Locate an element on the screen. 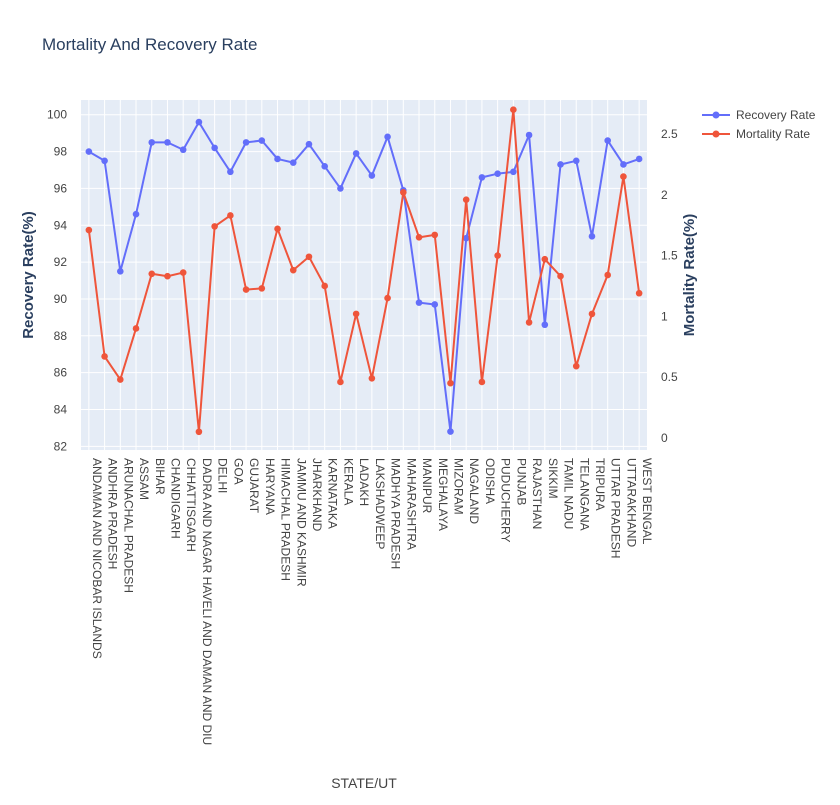 The image size is (840, 805). x-tick-label-chandigarh: CHANDIGARH is located at coordinates (175, 498).